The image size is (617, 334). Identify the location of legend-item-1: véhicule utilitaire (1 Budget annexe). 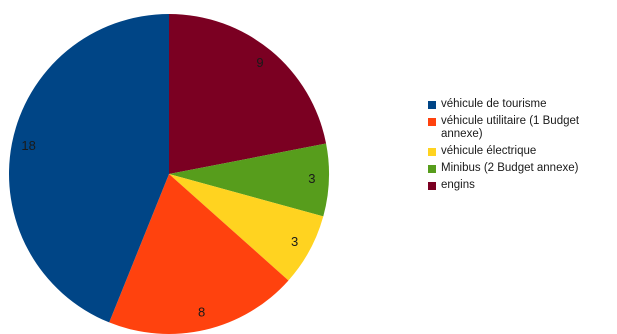
(522, 128).